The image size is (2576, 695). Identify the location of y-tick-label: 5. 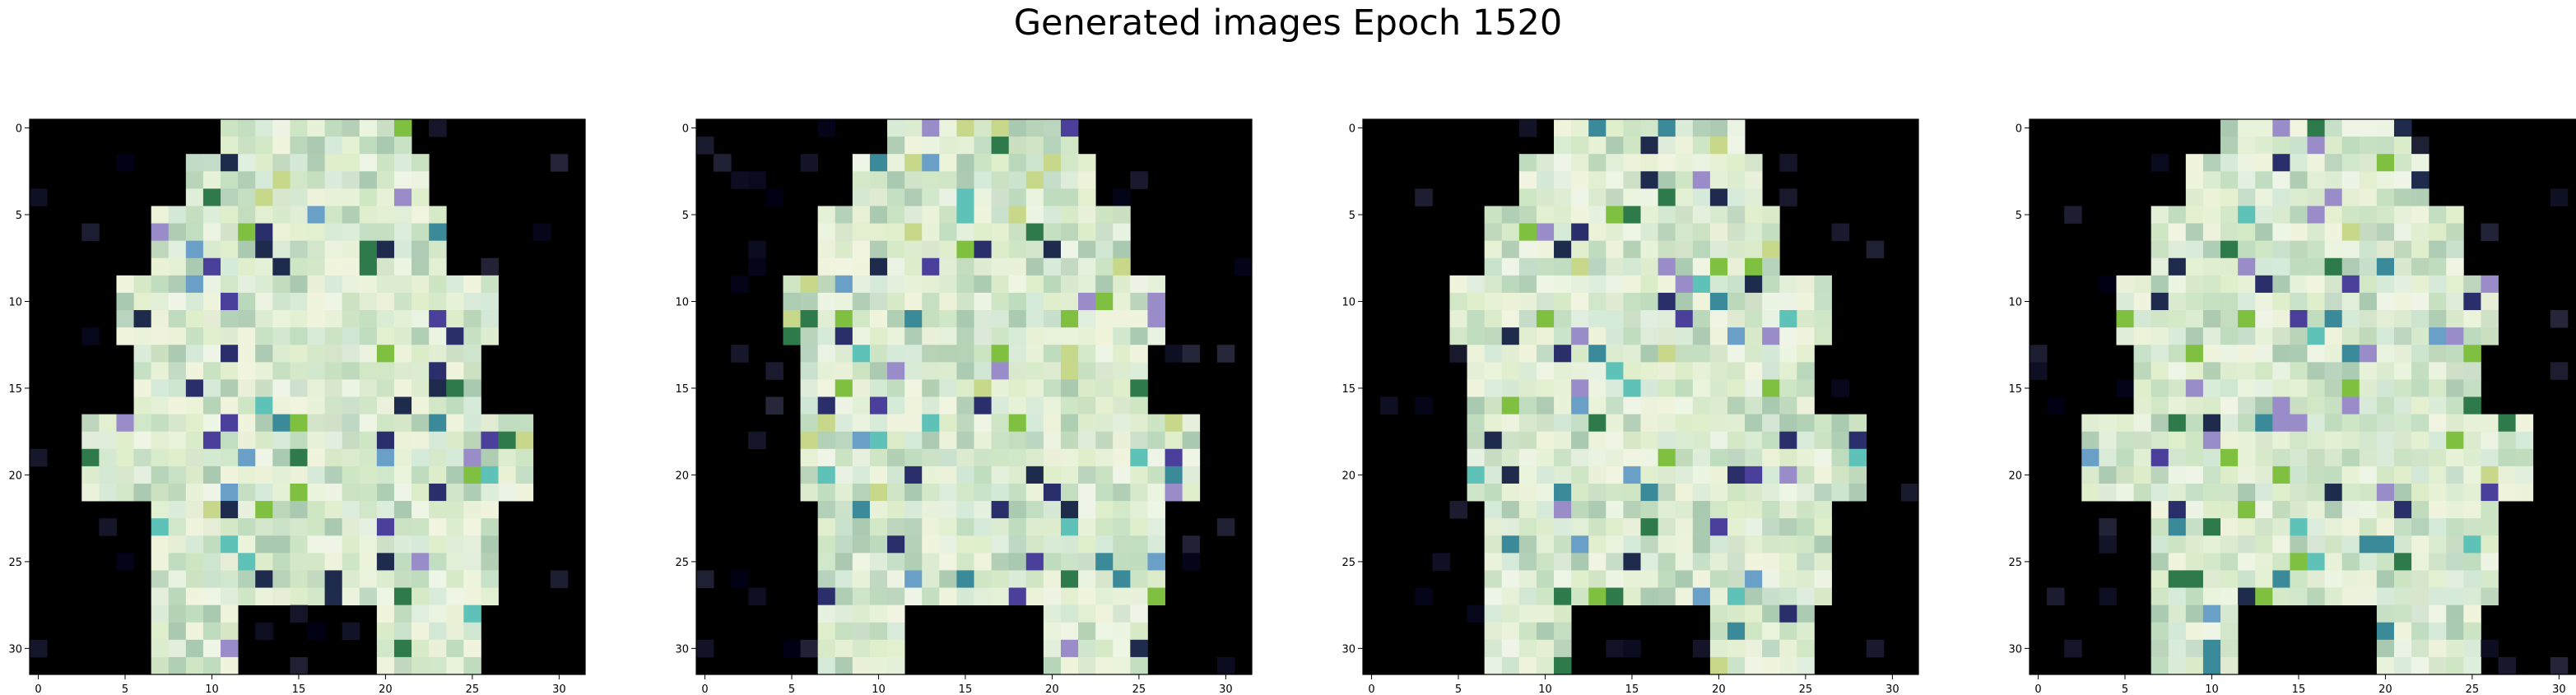
(685, 216).